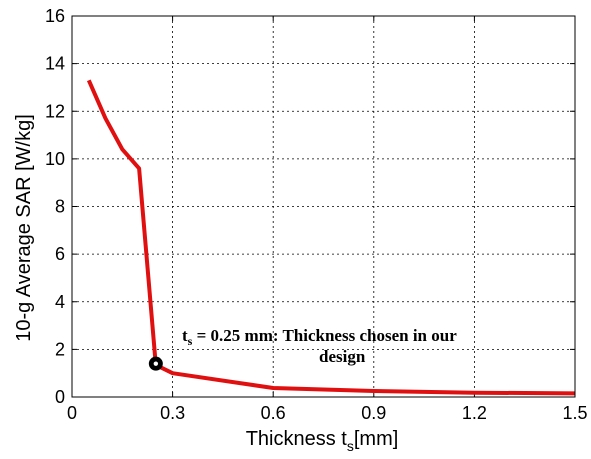  I want to click on annotation-line-1: ts = 0.25 mm: Thickness chosen in our, so click(319, 337).